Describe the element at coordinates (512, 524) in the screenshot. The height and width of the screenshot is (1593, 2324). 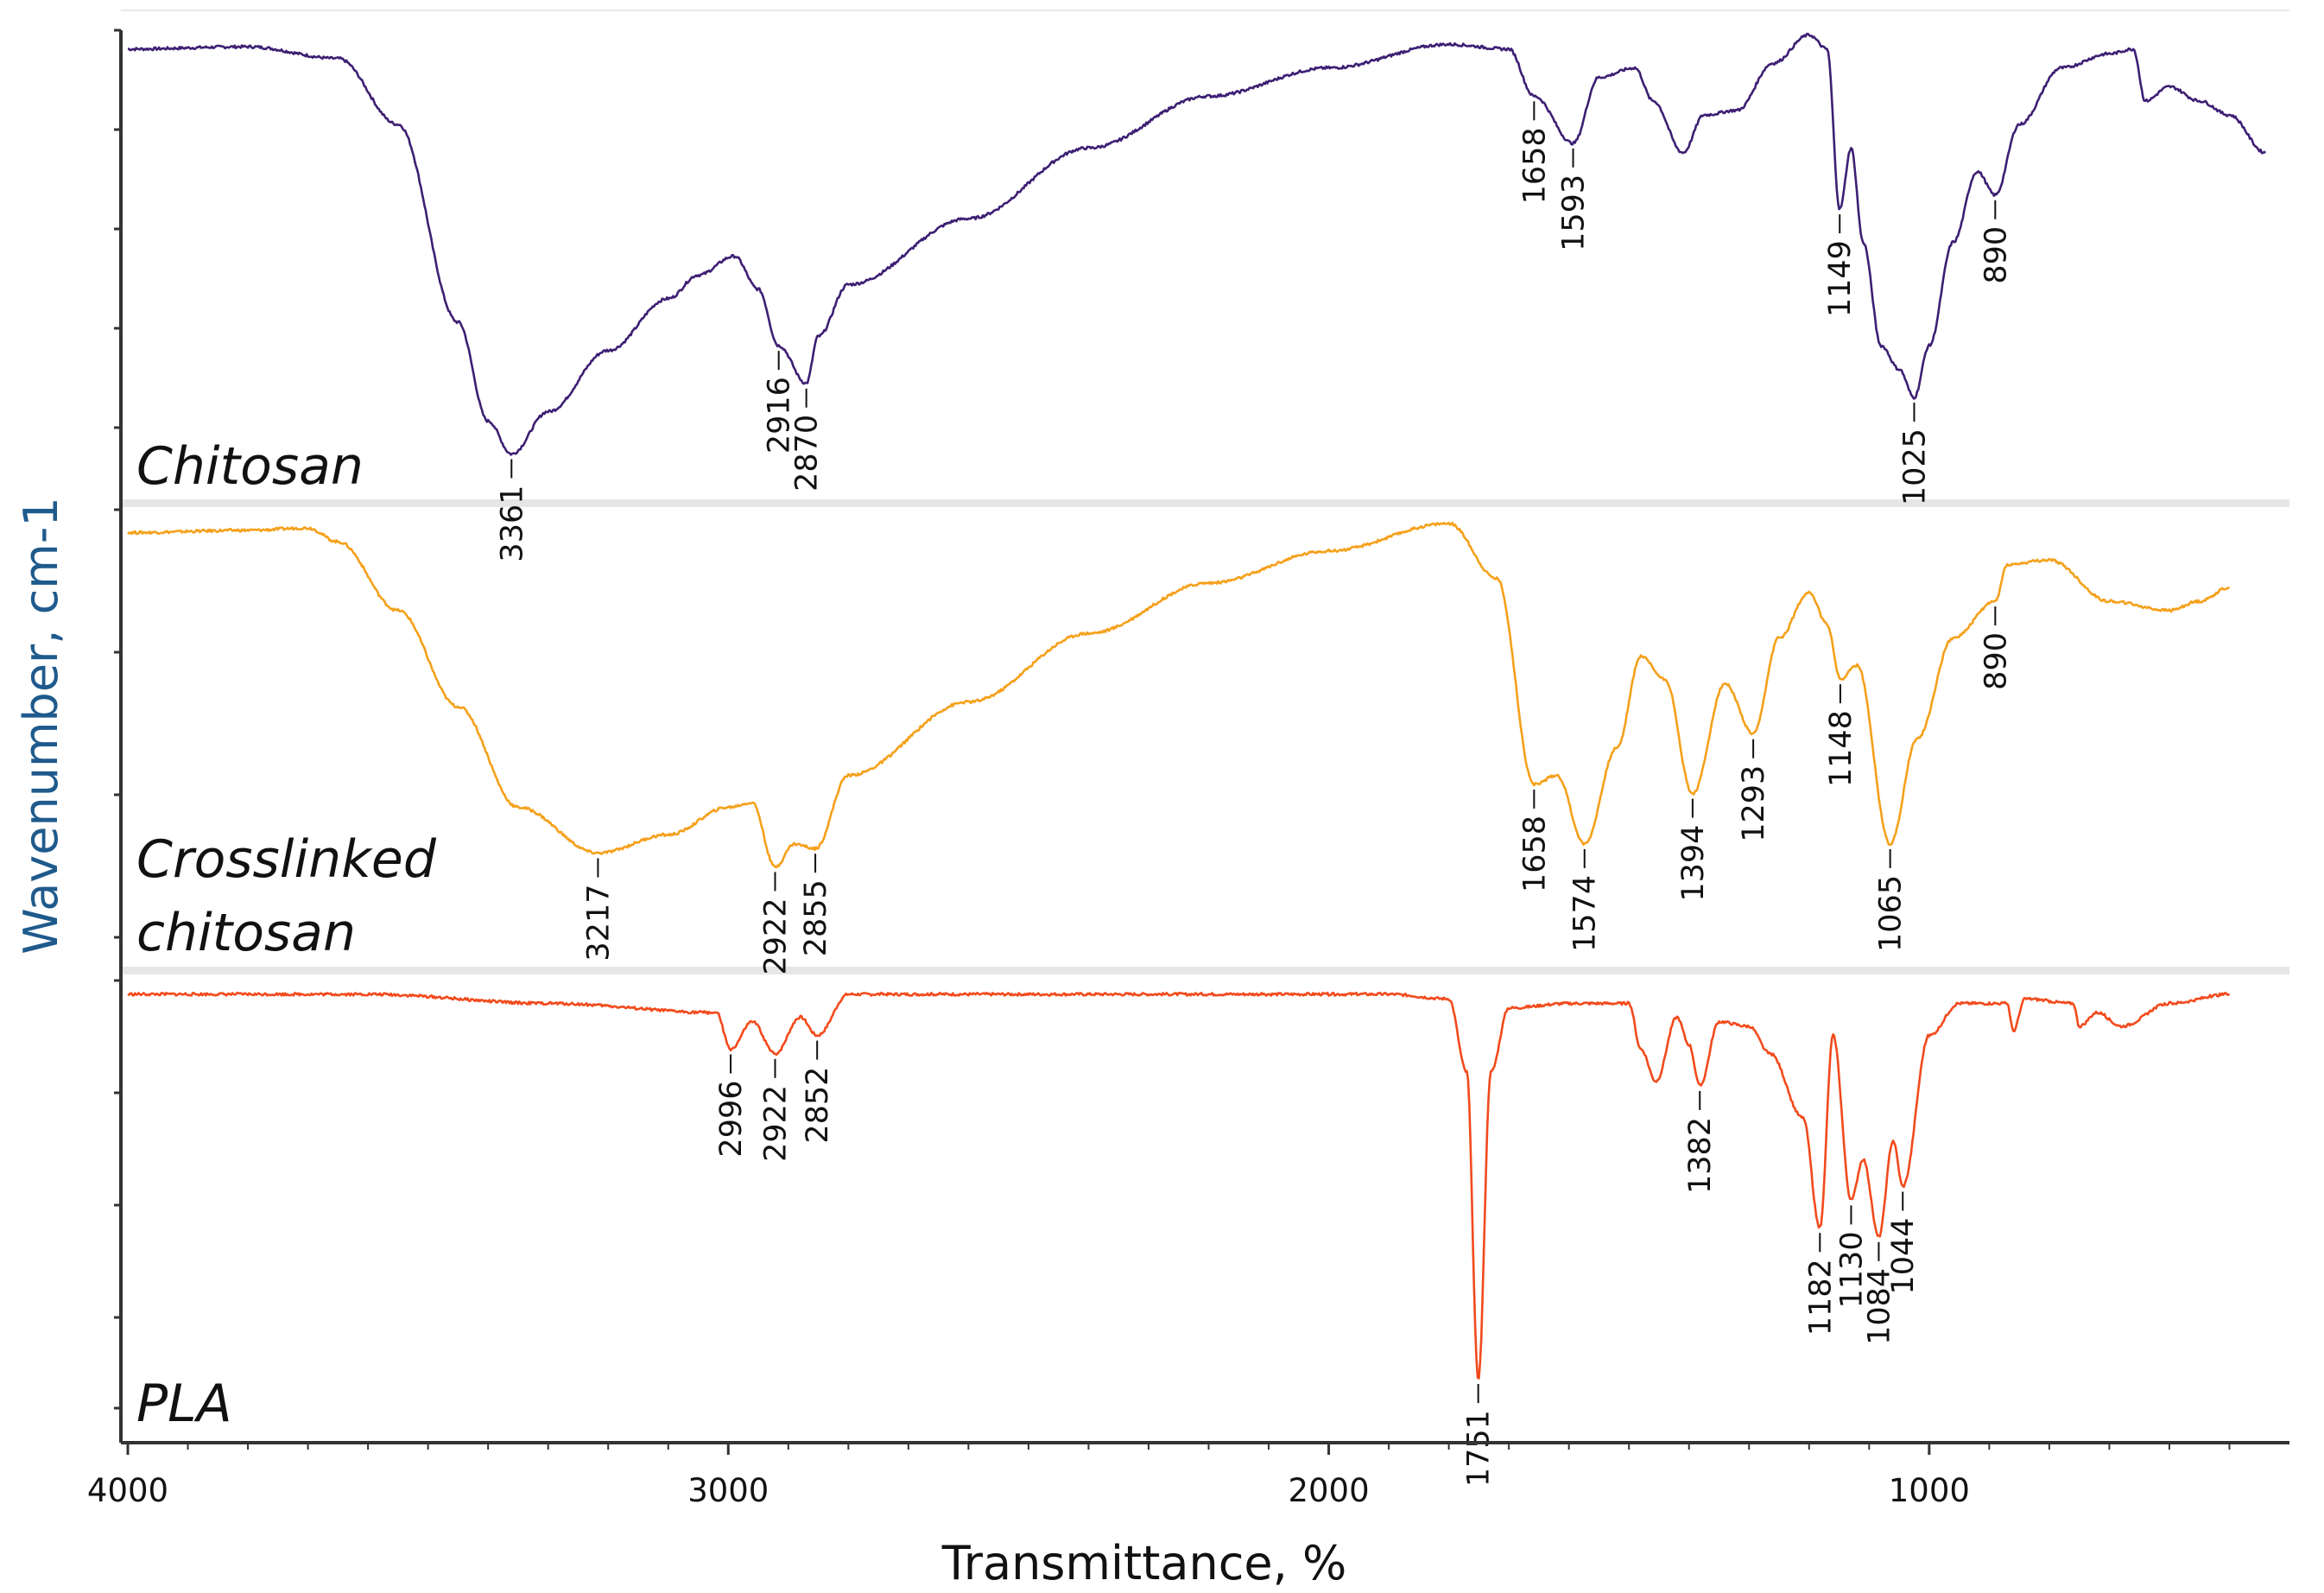
I see `peak-label: 3361` at that location.